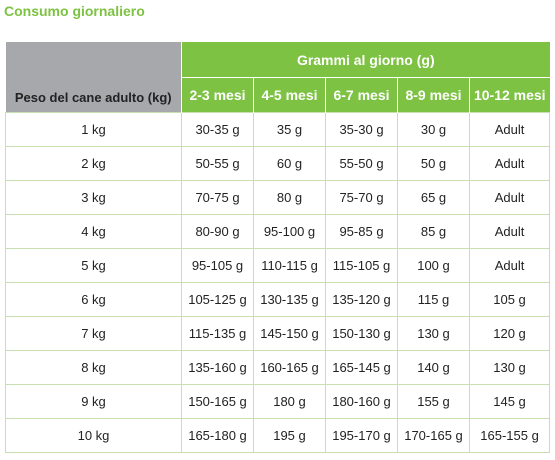 Image resolution: width=555 pixels, height=460 pixels. Describe the element at coordinates (93, 333) in the screenshot. I see `weight-cell: 7 kg` at that location.